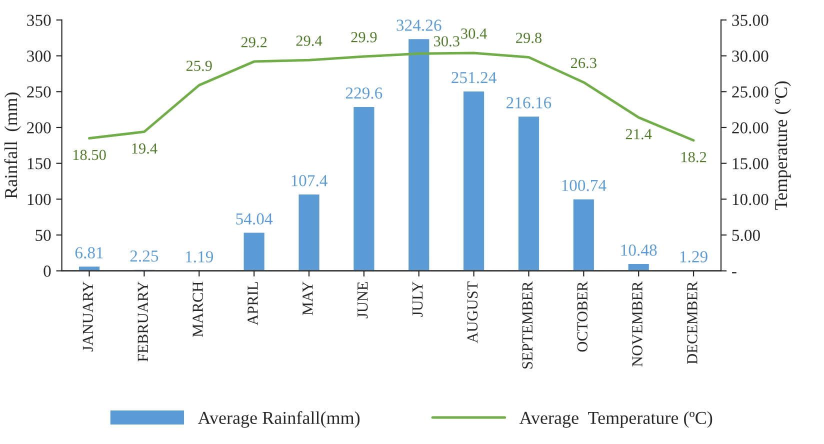  I want to click on data-label: 1.29, so click(694, 256).